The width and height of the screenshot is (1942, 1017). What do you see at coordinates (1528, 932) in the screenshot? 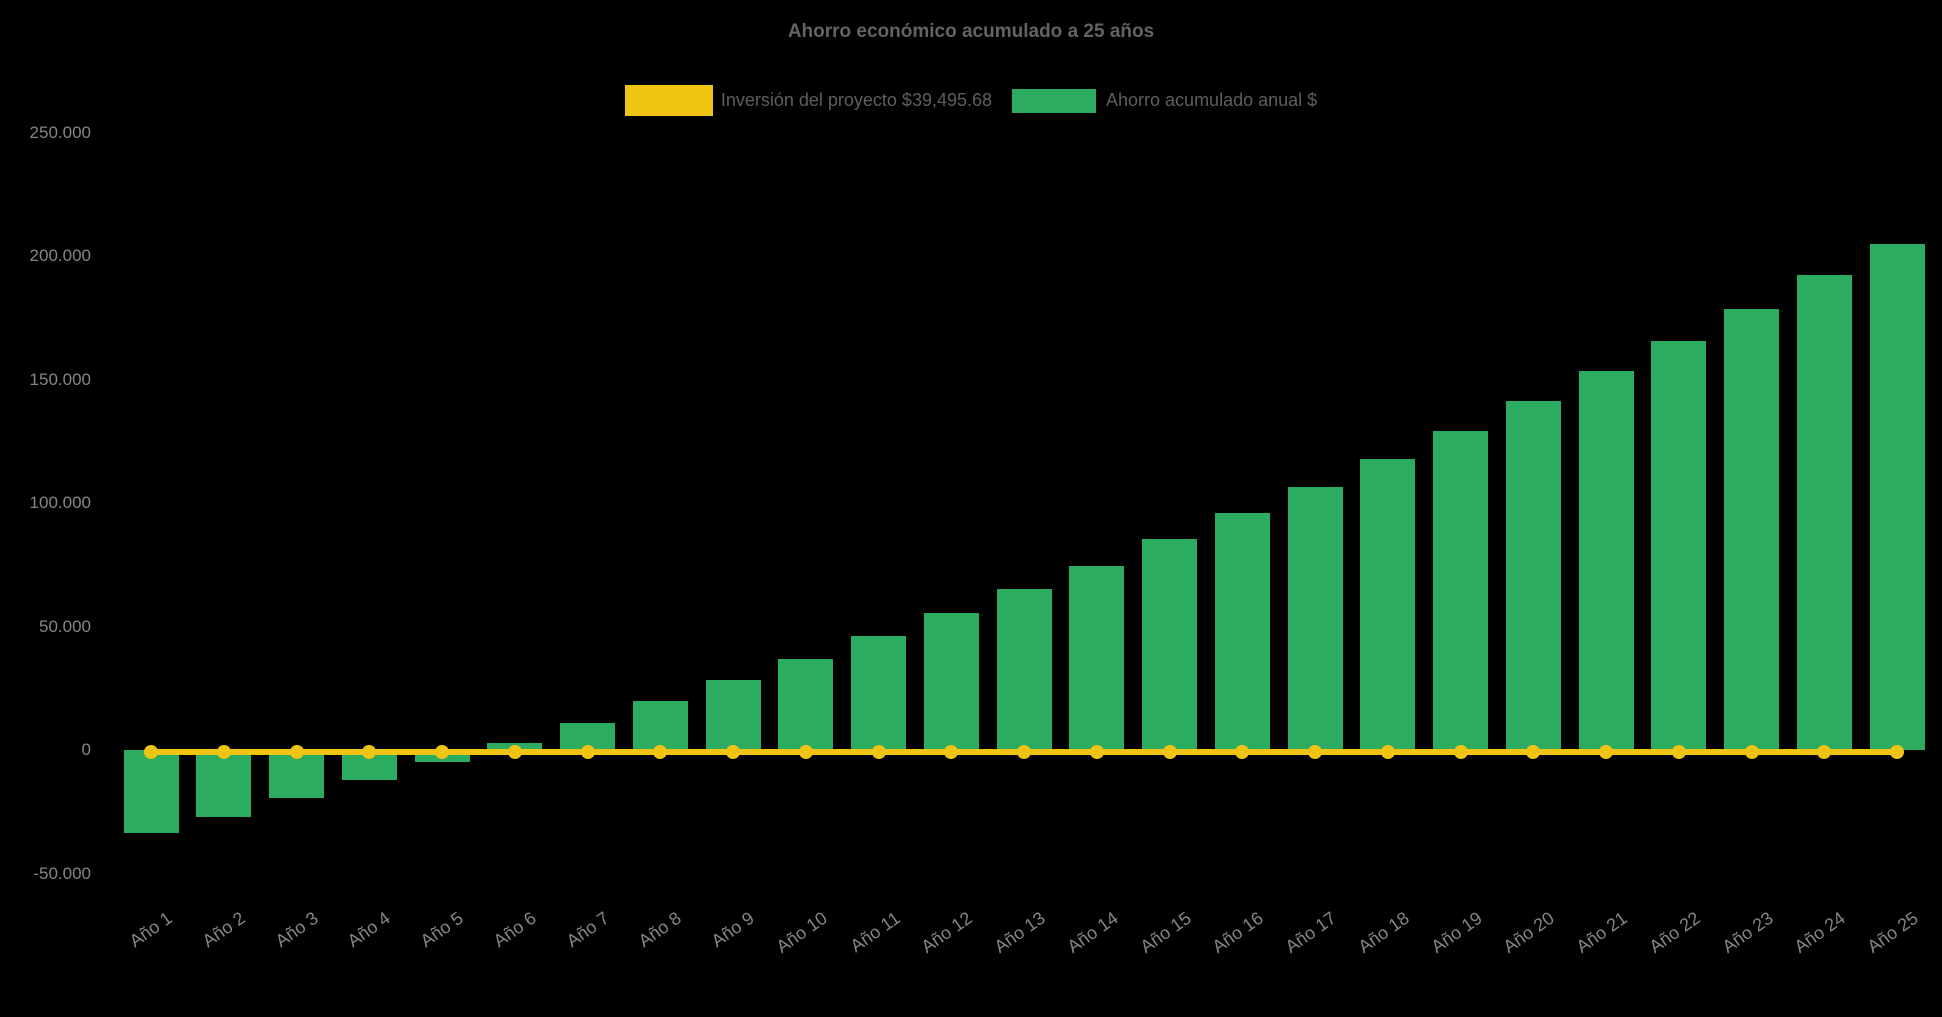
I see `x-label-year-20: Año 20` at bounding box center [1528, 932].